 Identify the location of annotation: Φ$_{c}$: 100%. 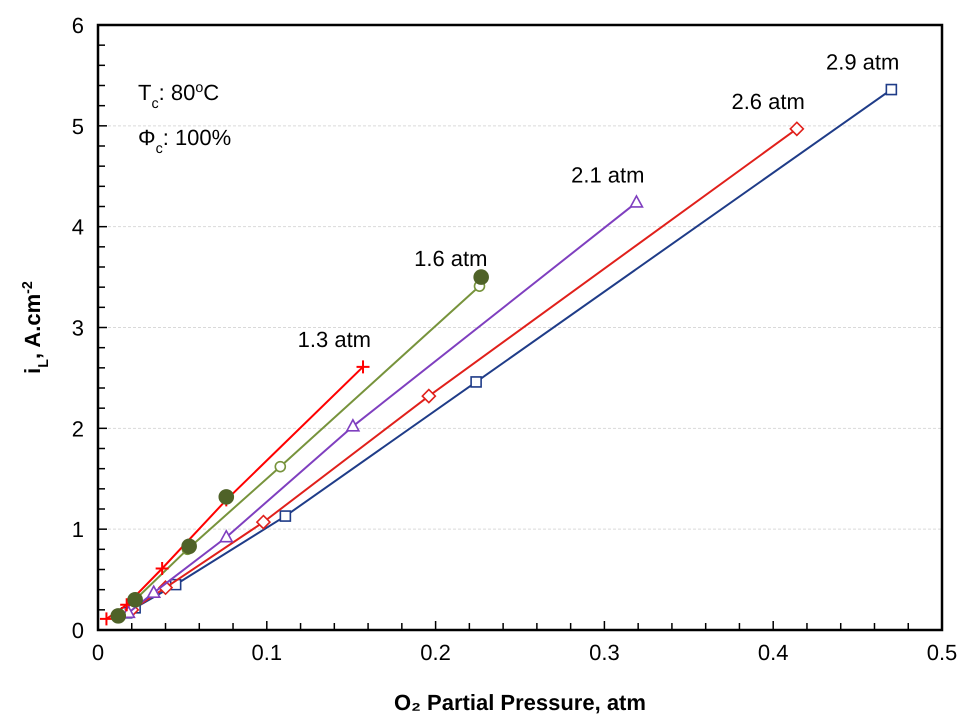
(185, 141).